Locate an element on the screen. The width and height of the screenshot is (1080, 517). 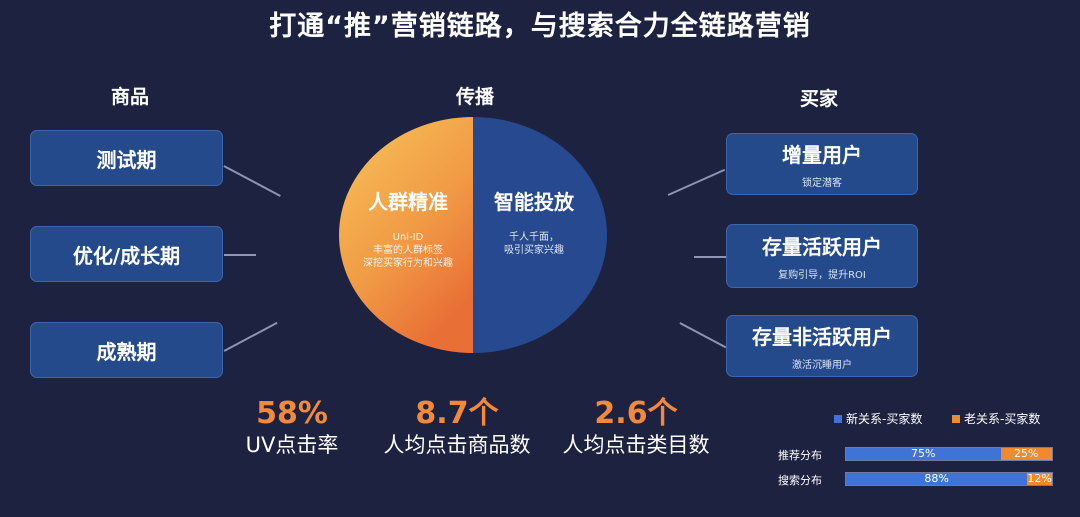
bar-recommend: 75% 25% is located at coordinates (949, 454).